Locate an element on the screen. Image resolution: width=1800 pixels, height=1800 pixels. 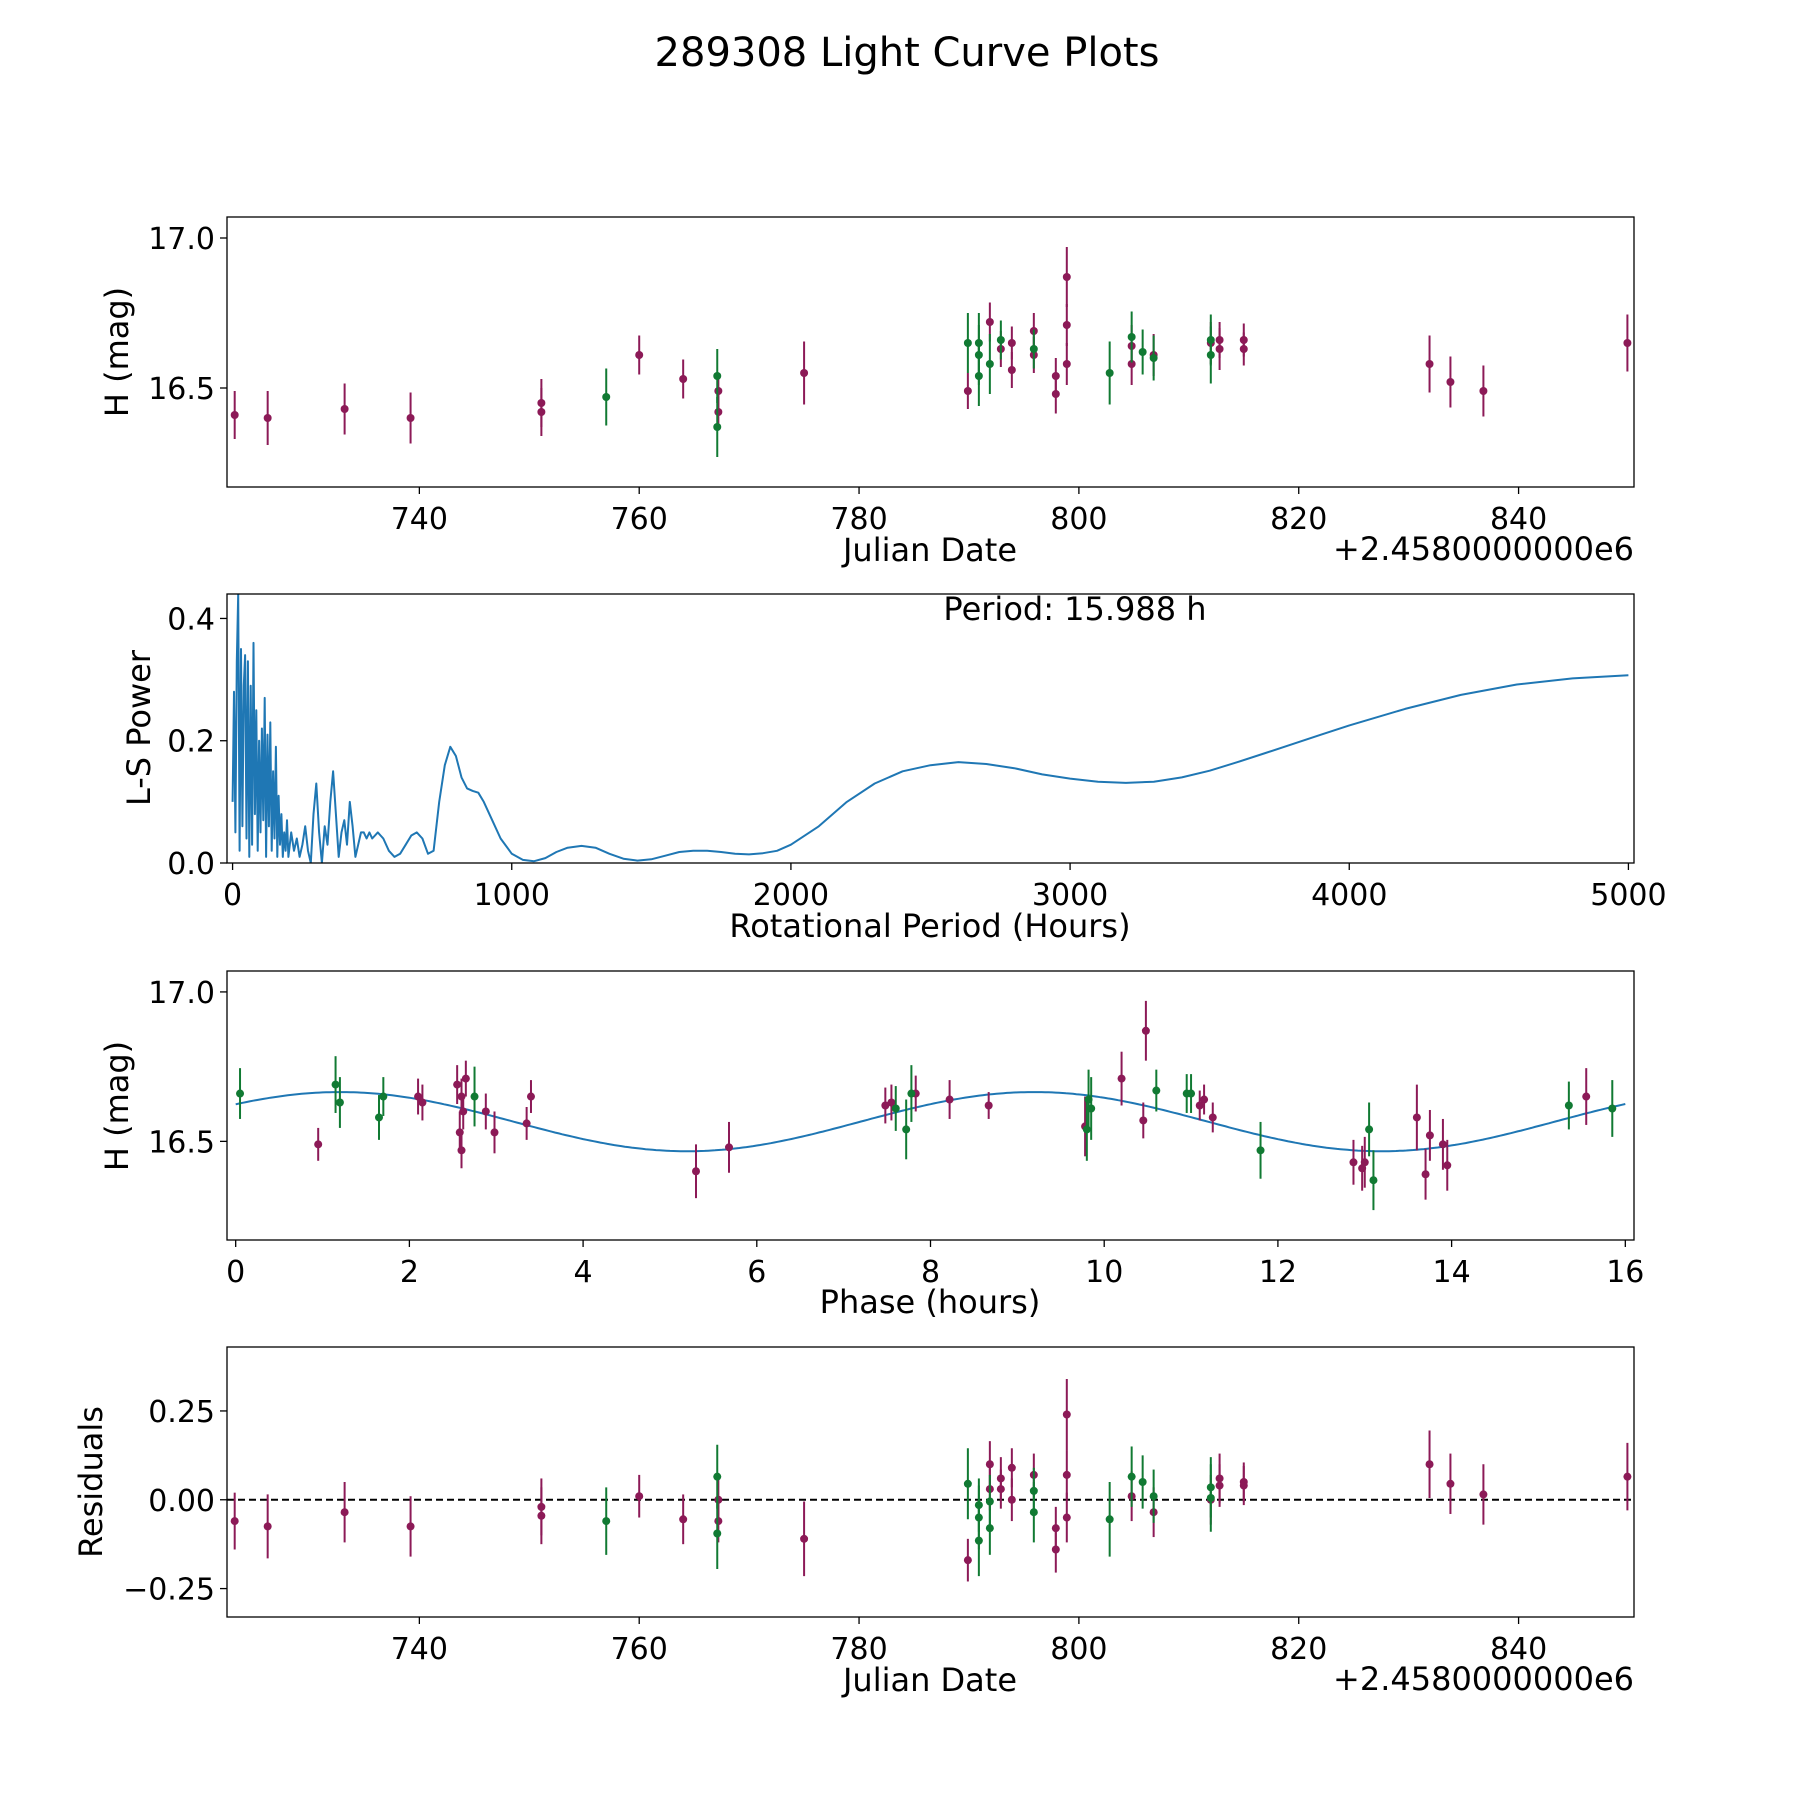
x-tick-label: 5000 is located at coordinates (1628, 895).